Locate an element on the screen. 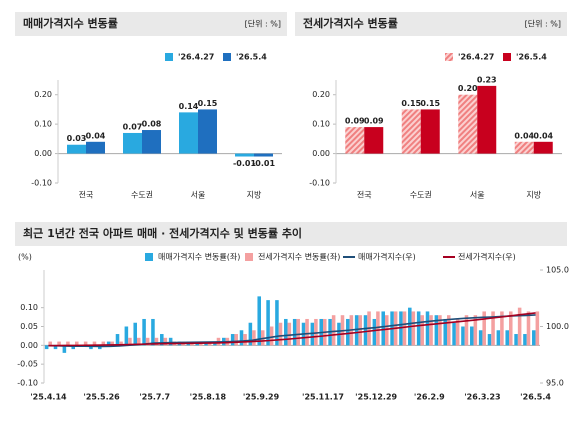 The width and height of the screenshot is (580, 421). x-tick-label: '26.5.4 is located at coordinates (535, 397).